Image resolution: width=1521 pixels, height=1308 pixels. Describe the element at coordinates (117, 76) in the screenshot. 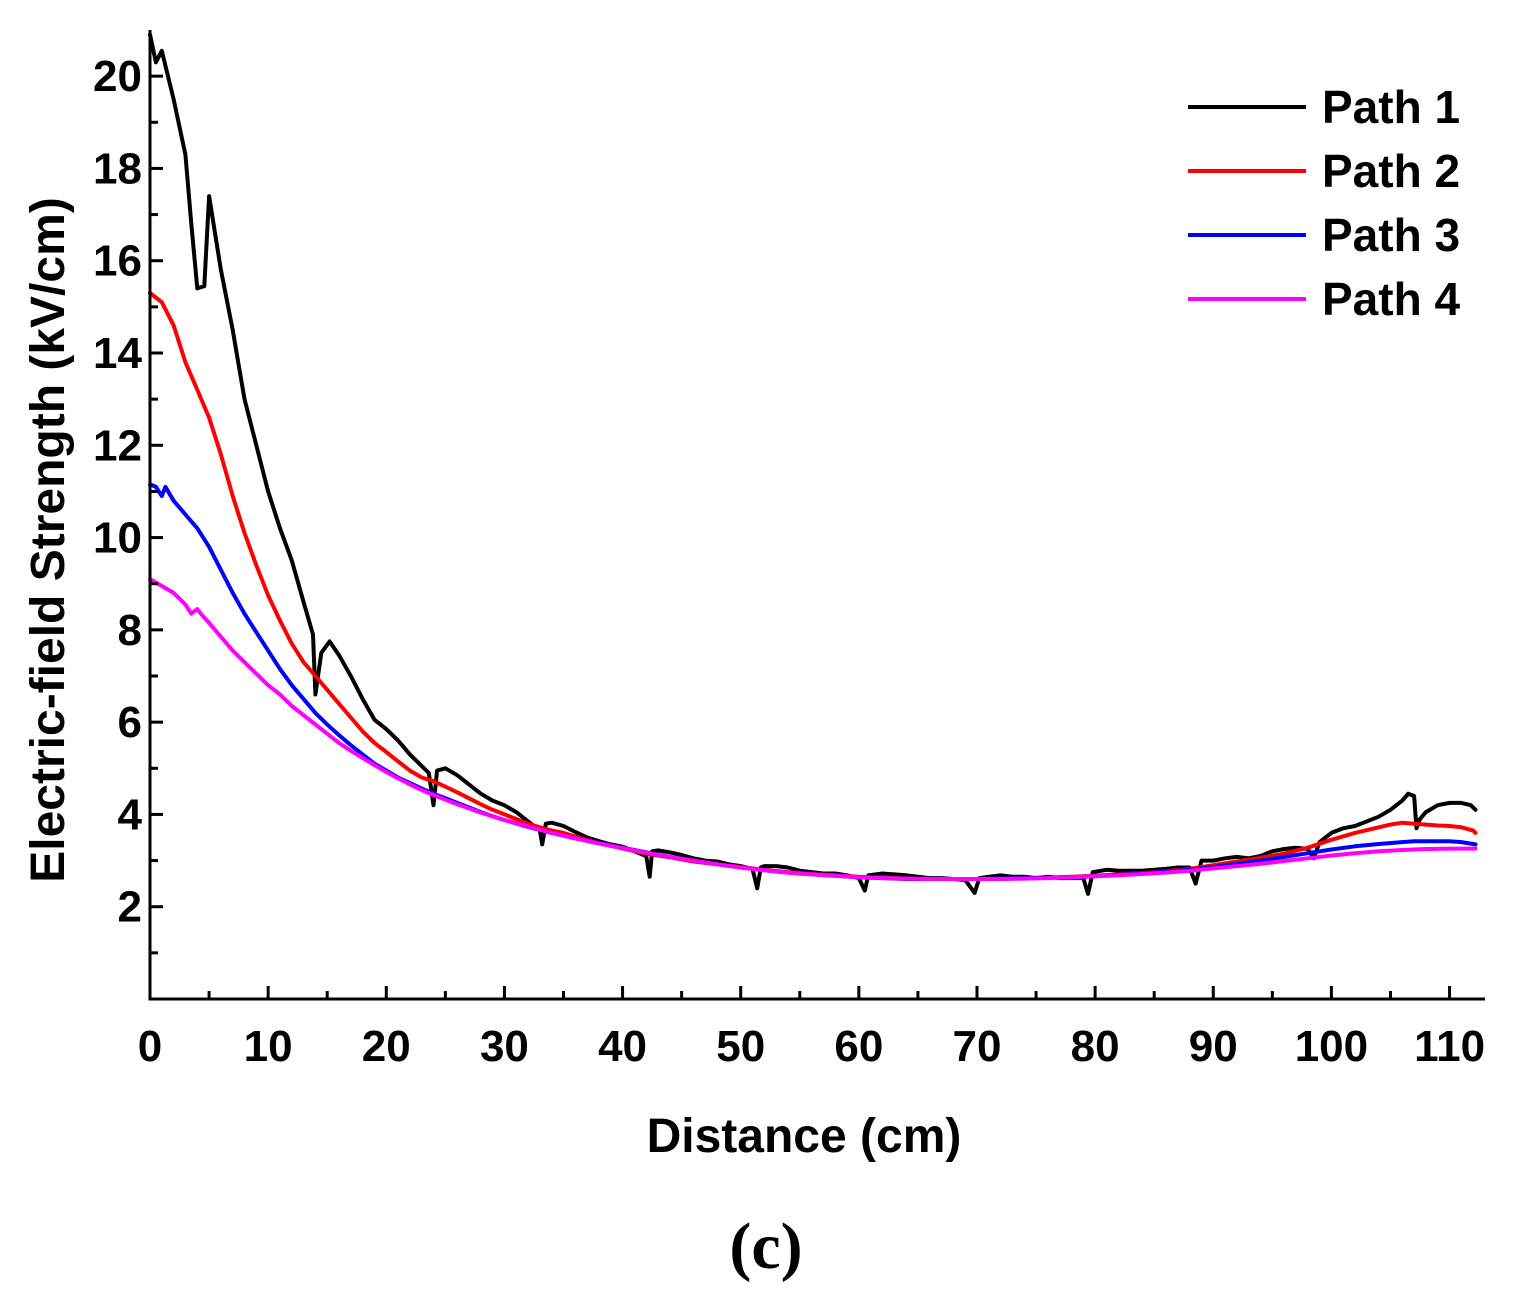

I see `y-tick-label: 20` at that location.